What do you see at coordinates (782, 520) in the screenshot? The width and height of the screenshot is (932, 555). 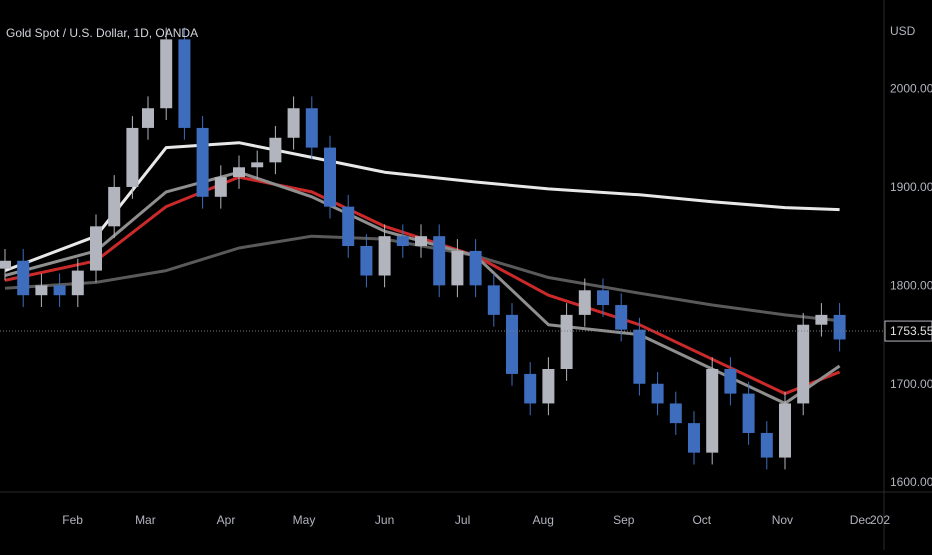 I see `time-tick-label: Nov` at bounding box center [782, 520].